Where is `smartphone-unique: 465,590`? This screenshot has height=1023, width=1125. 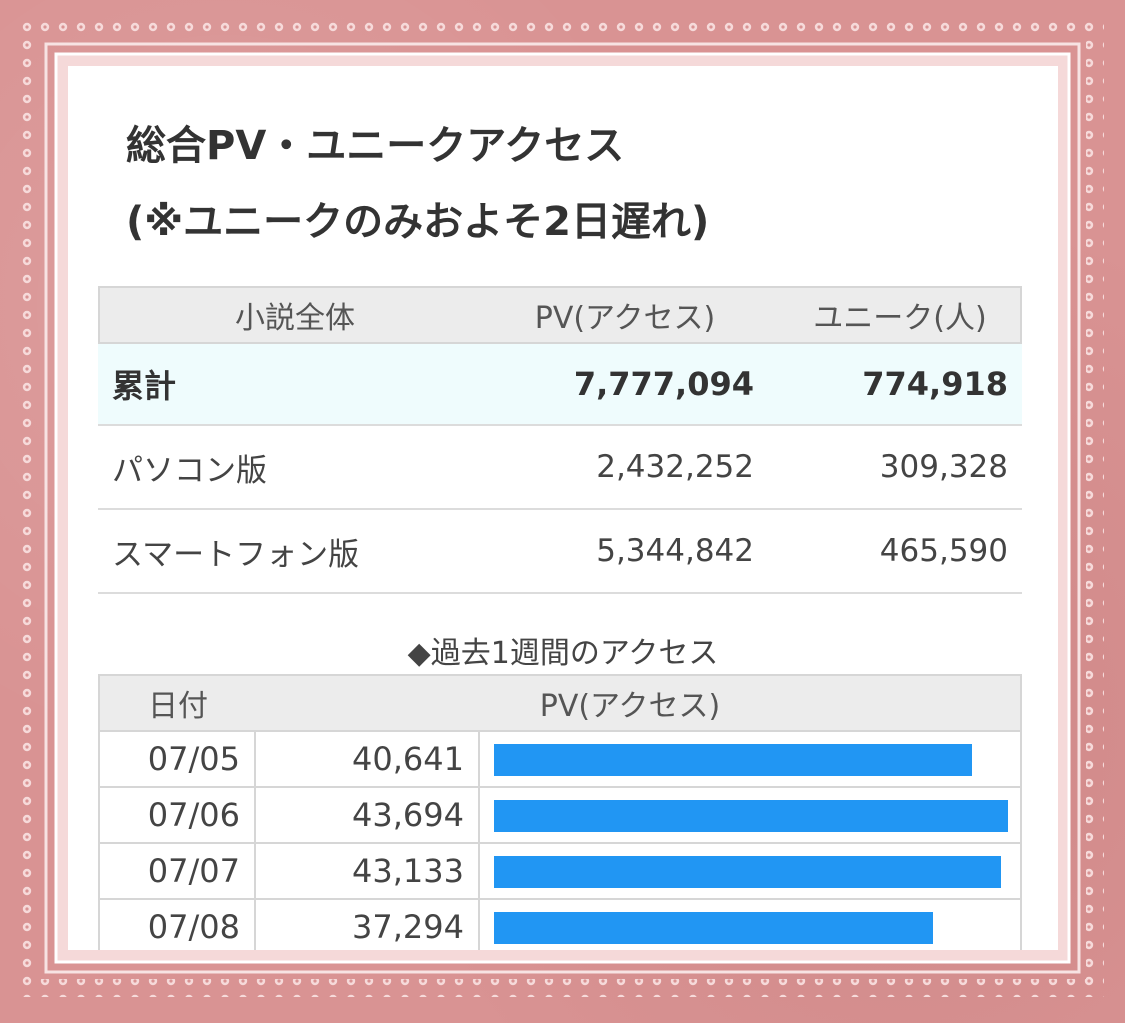 smartphone-unique: 465,590 is located at coordinates (943, 551).